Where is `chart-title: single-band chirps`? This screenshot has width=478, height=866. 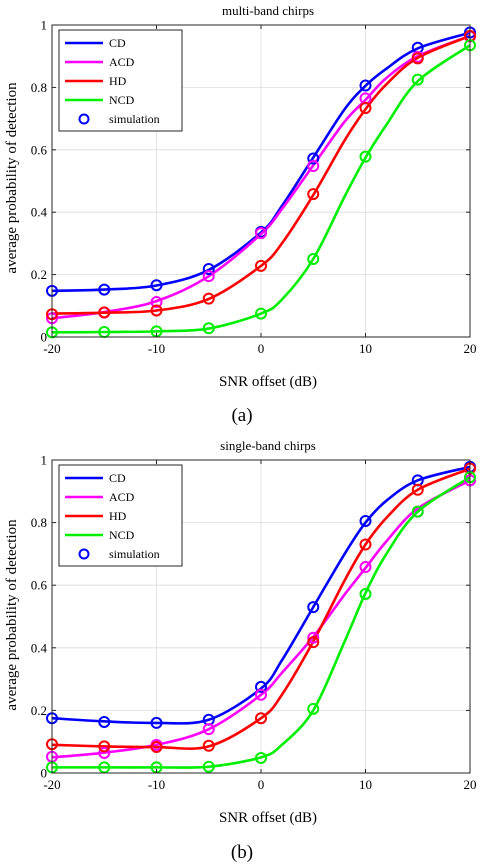
chart-title: single-band chirps is located at coordinates (268, 445).